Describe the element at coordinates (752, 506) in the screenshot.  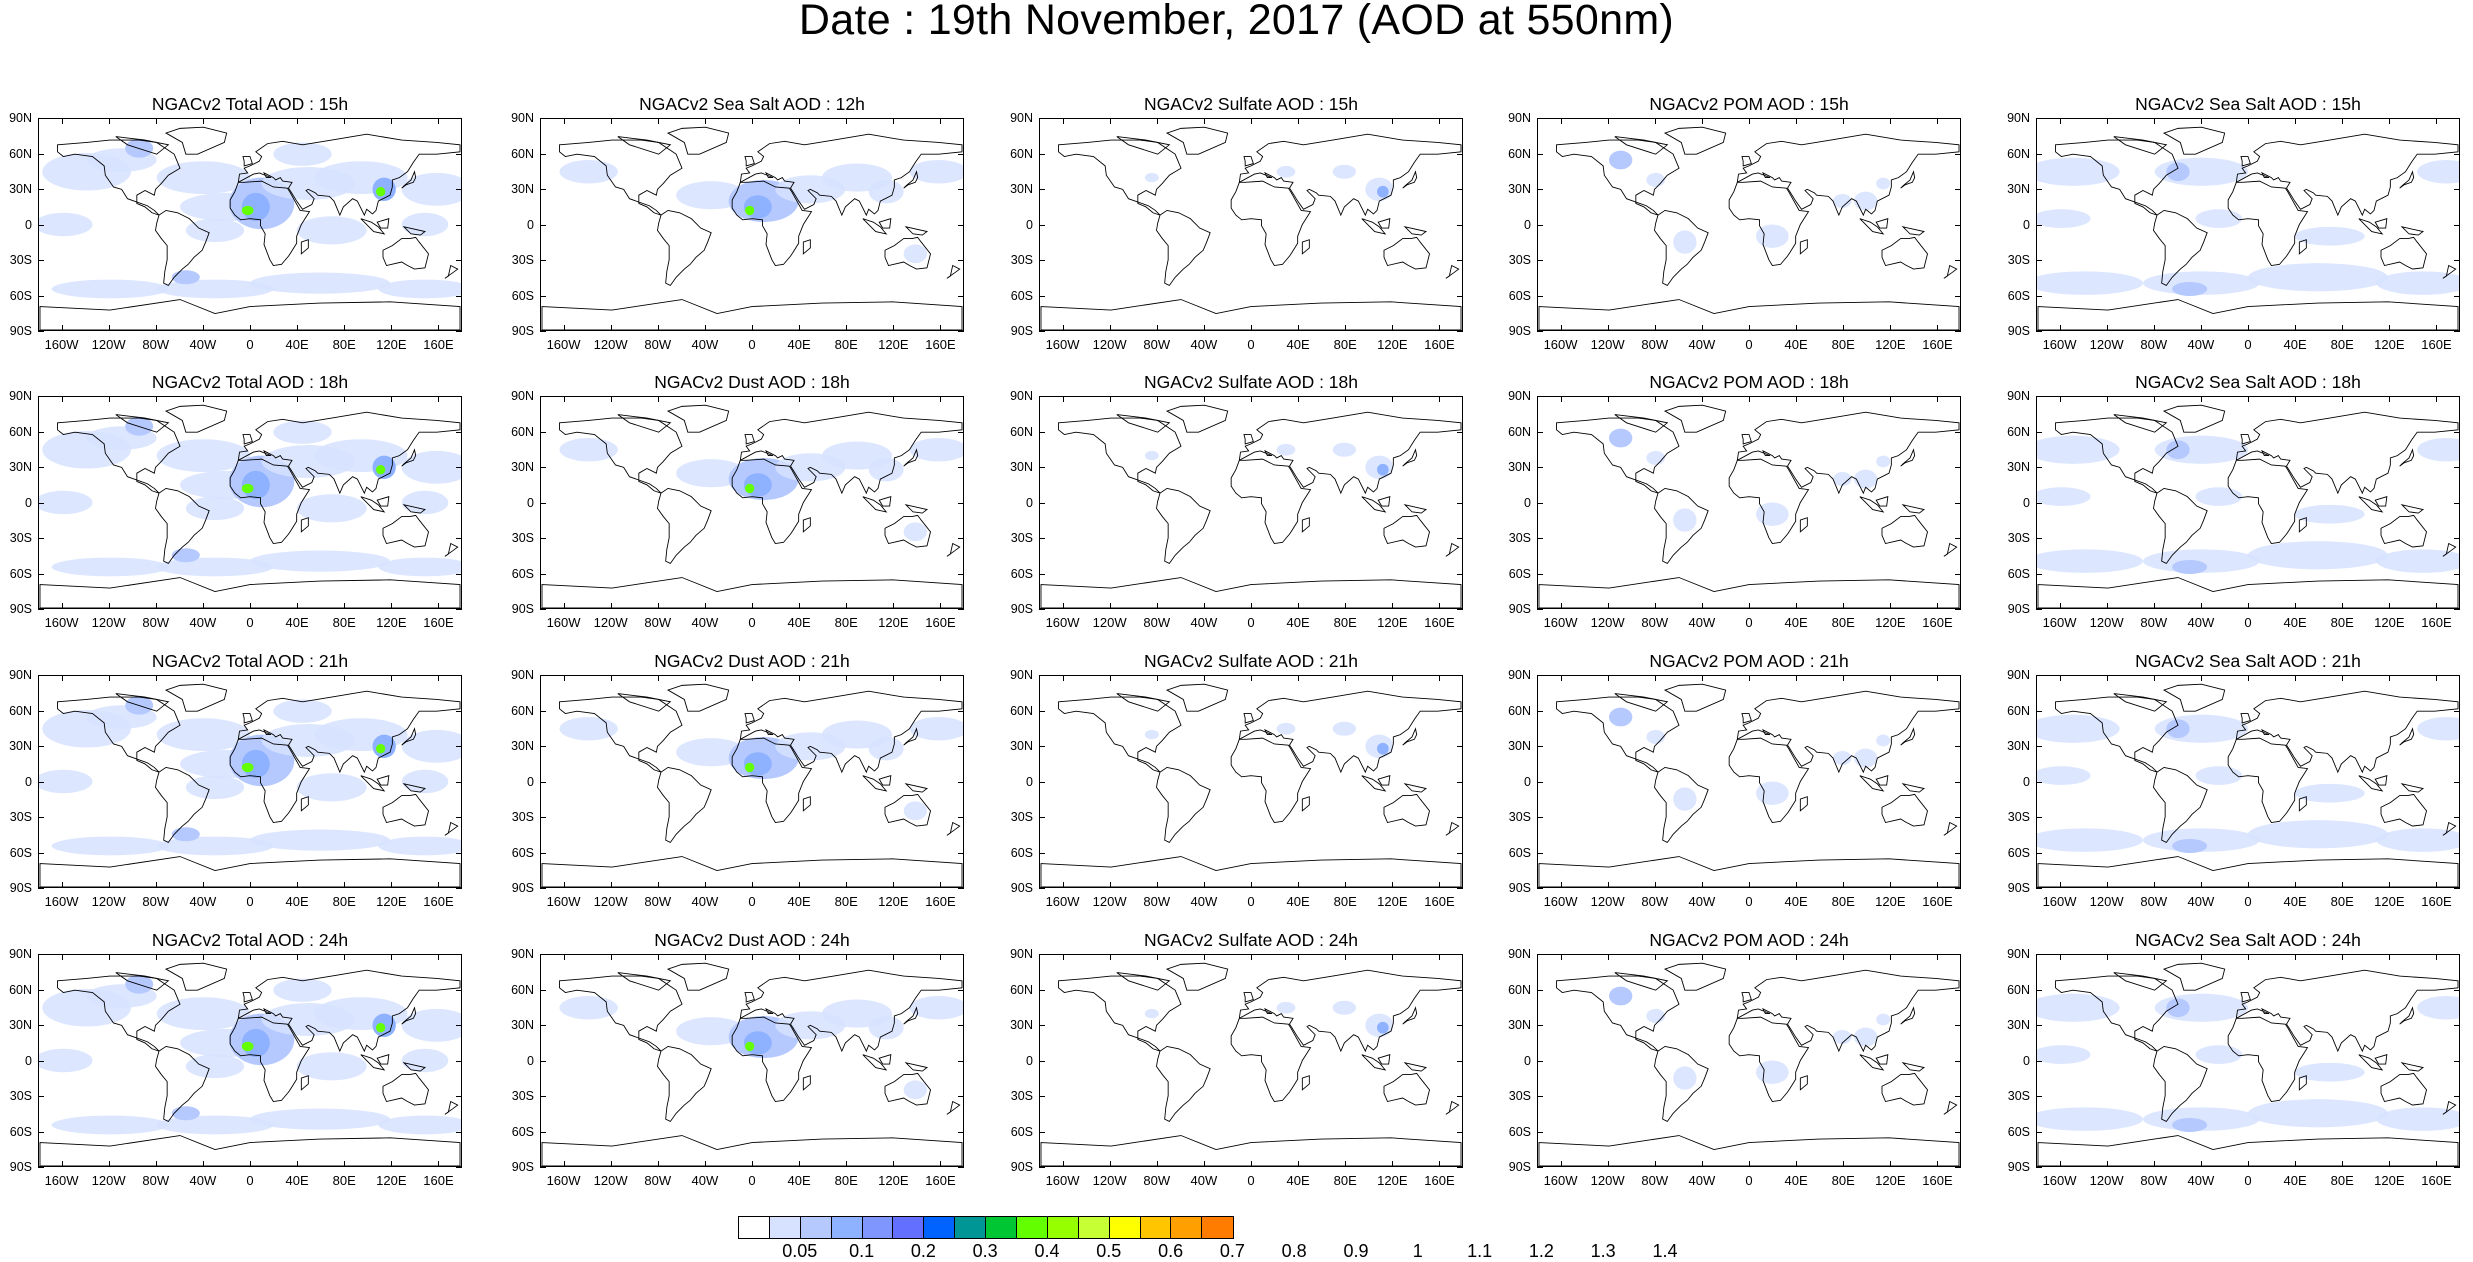
I see `coastlines` at that location.